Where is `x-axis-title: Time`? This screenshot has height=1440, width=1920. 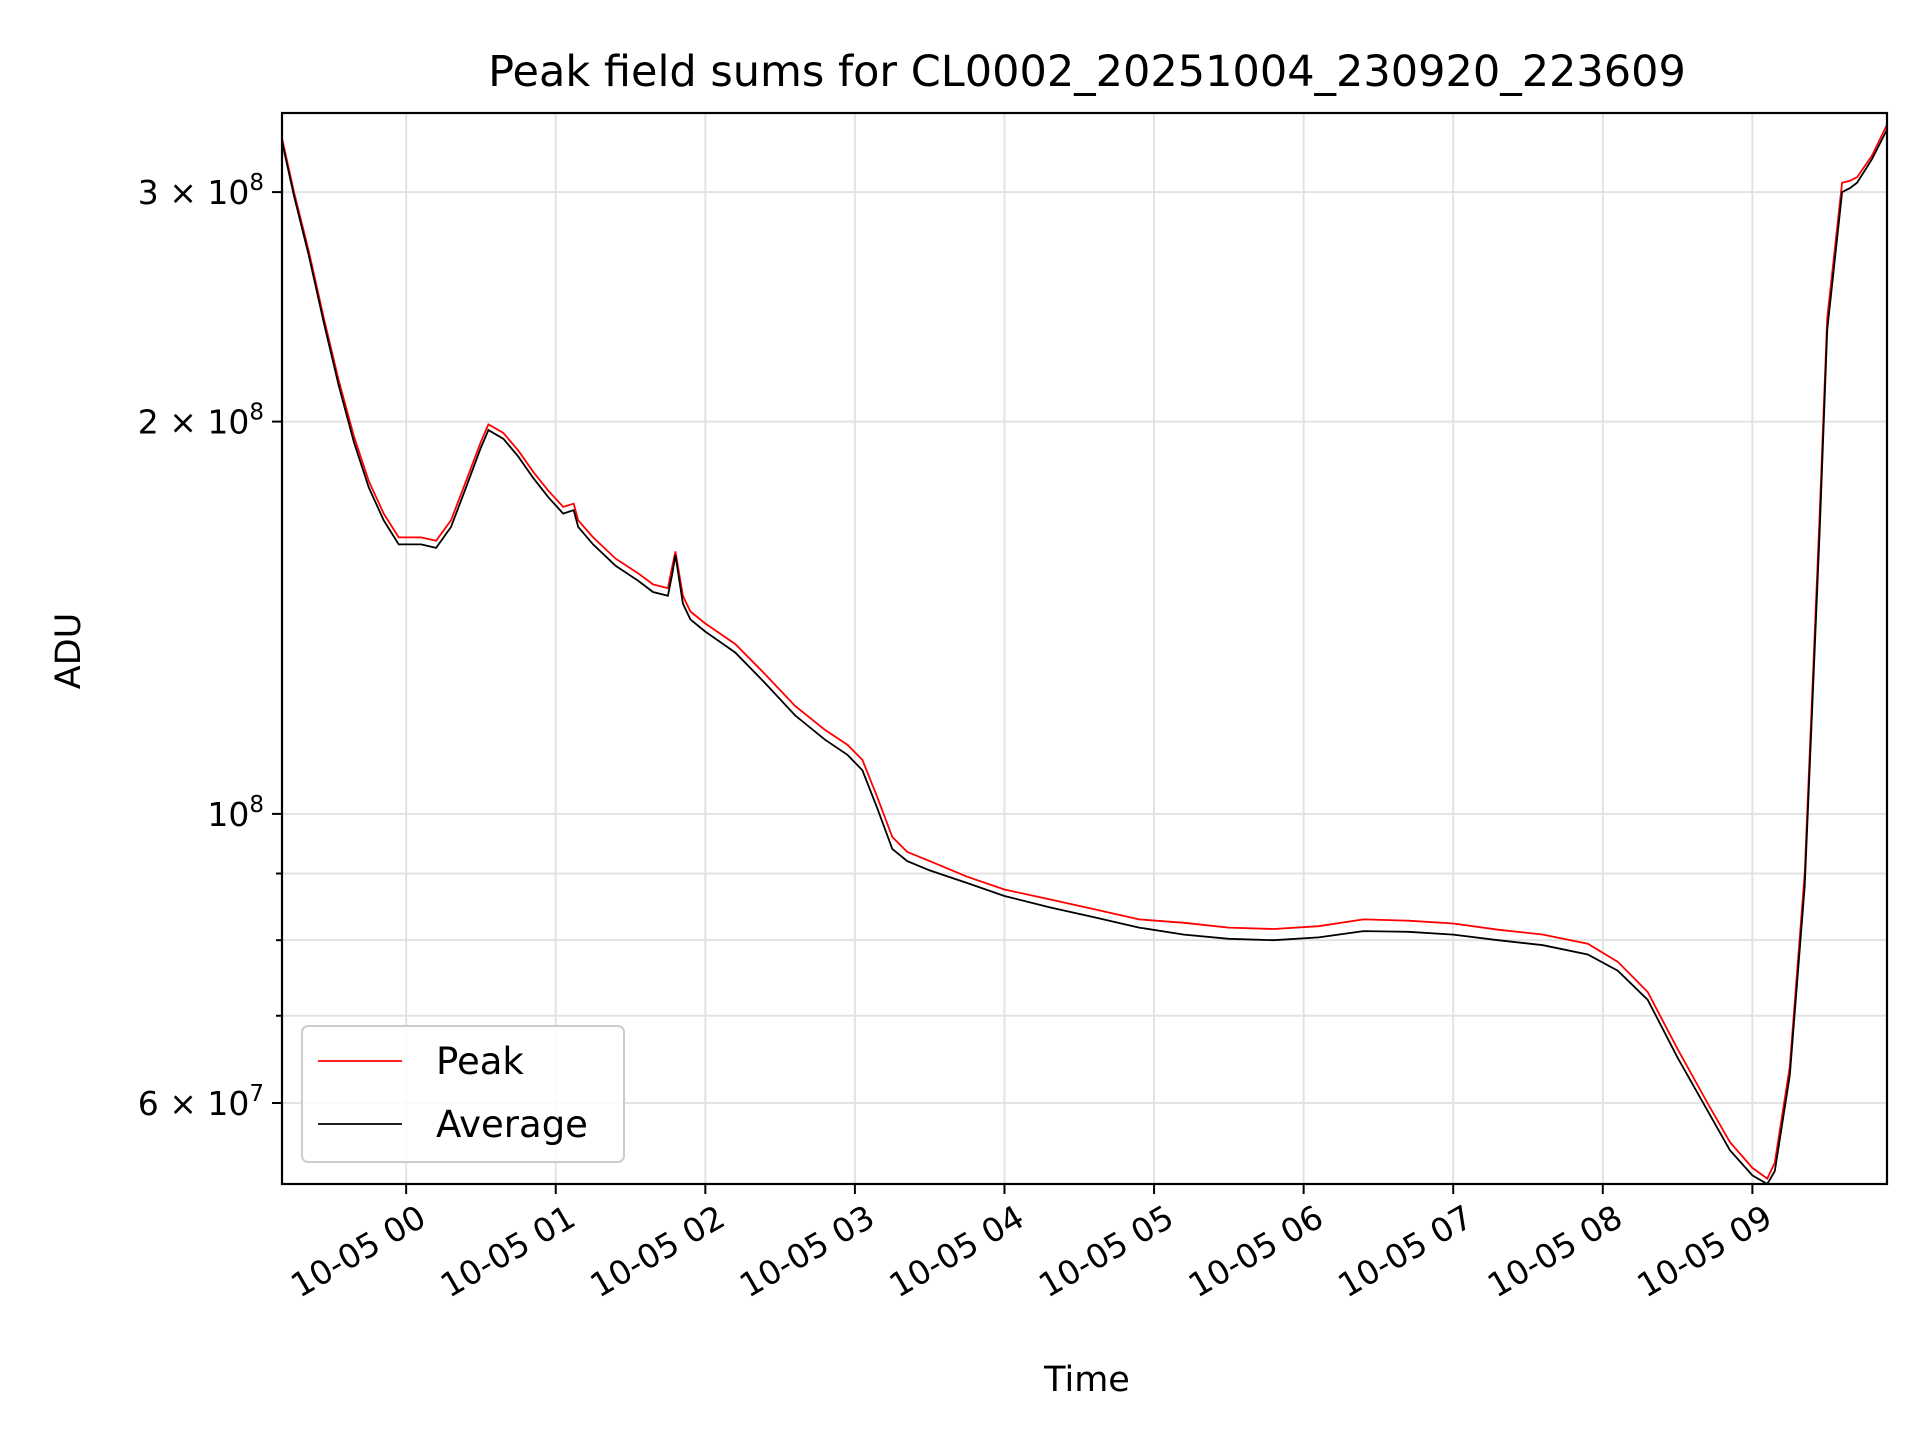 x-axis-title: Time is located at coordinates (1086, 1380).